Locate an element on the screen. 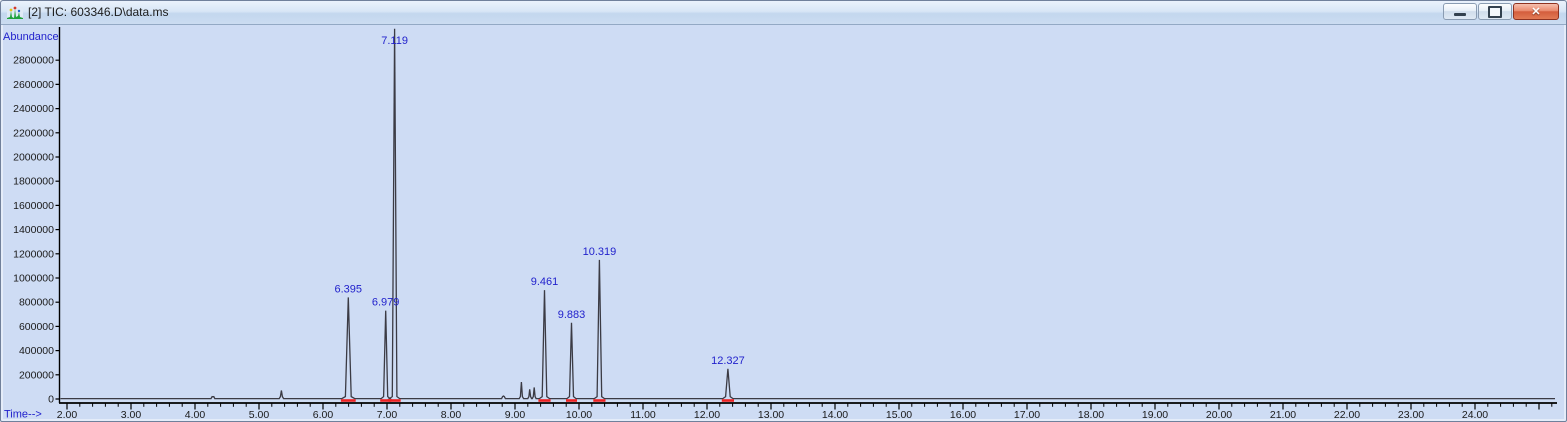 This screenshot has width=1567, height=422. y-tick-label: 0 is located at coordinates (51, 400).